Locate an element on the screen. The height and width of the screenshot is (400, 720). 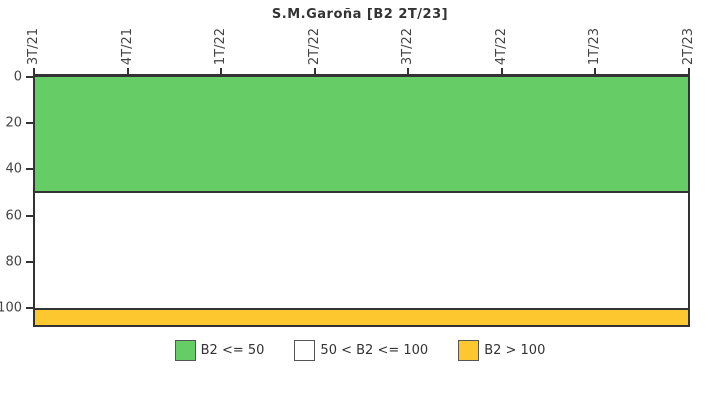
y-tick-label: 80 is located at coordinates (13, 262).